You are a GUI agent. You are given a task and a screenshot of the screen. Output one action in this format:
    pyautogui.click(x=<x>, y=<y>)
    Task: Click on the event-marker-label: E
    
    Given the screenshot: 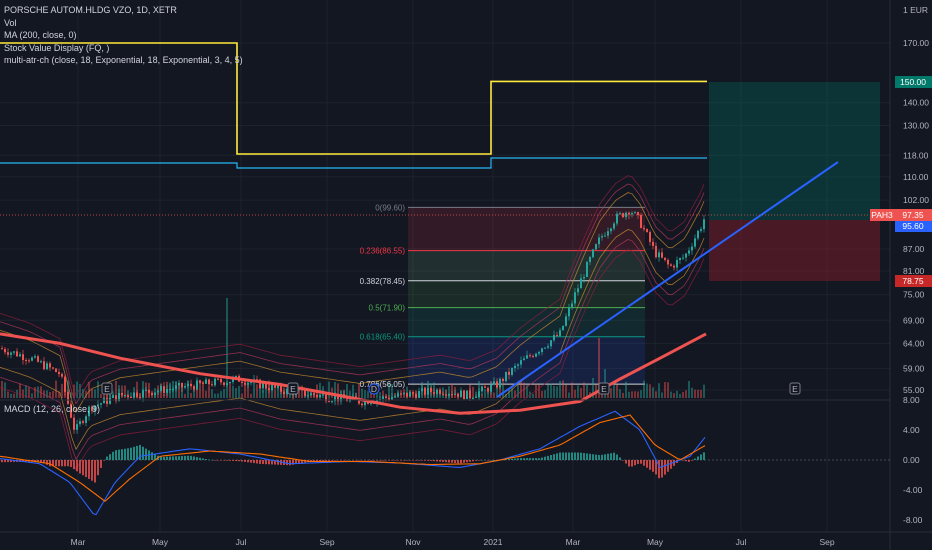 What is the action you would take?
    pyautogui.click(x=604, y=389)
    